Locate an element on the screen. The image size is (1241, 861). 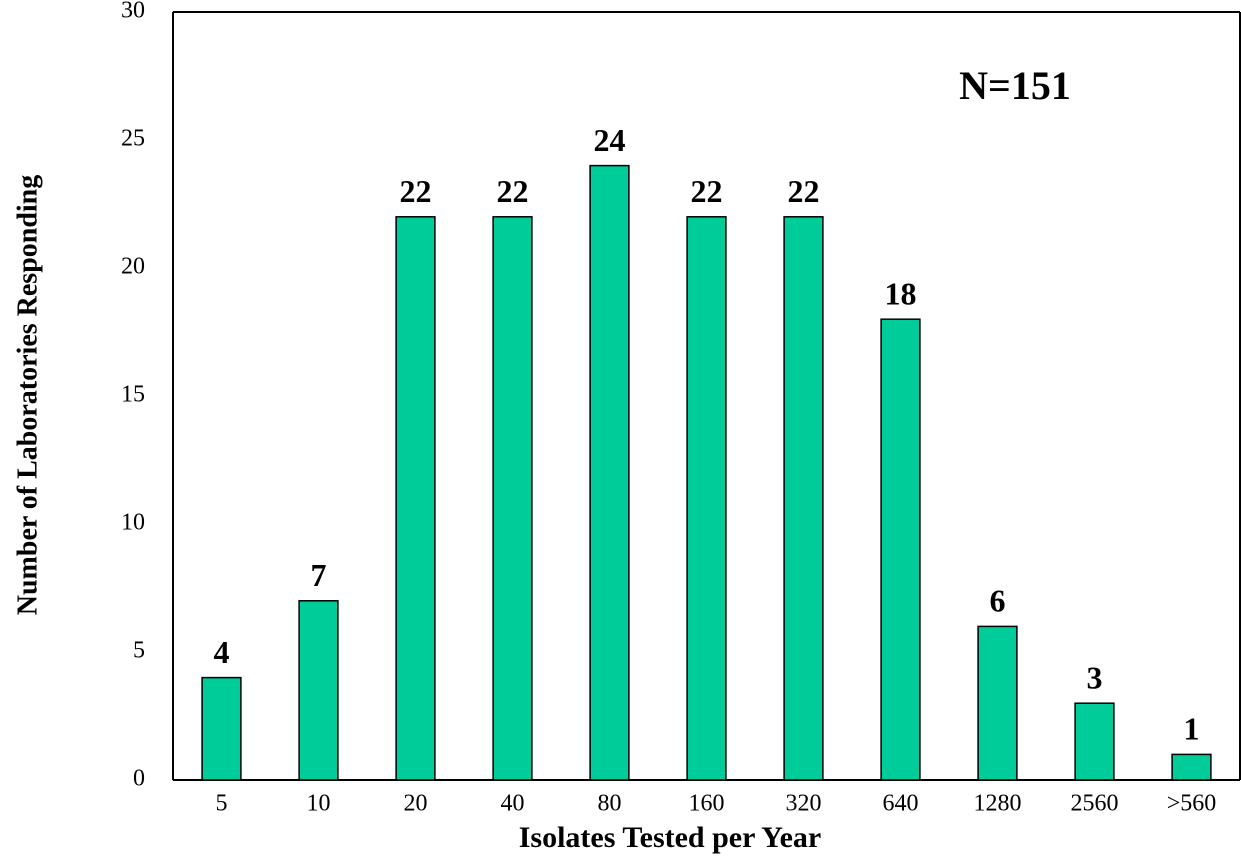
x-axis-title: Isolates Tested per Year is located at coordinates (670, 837).